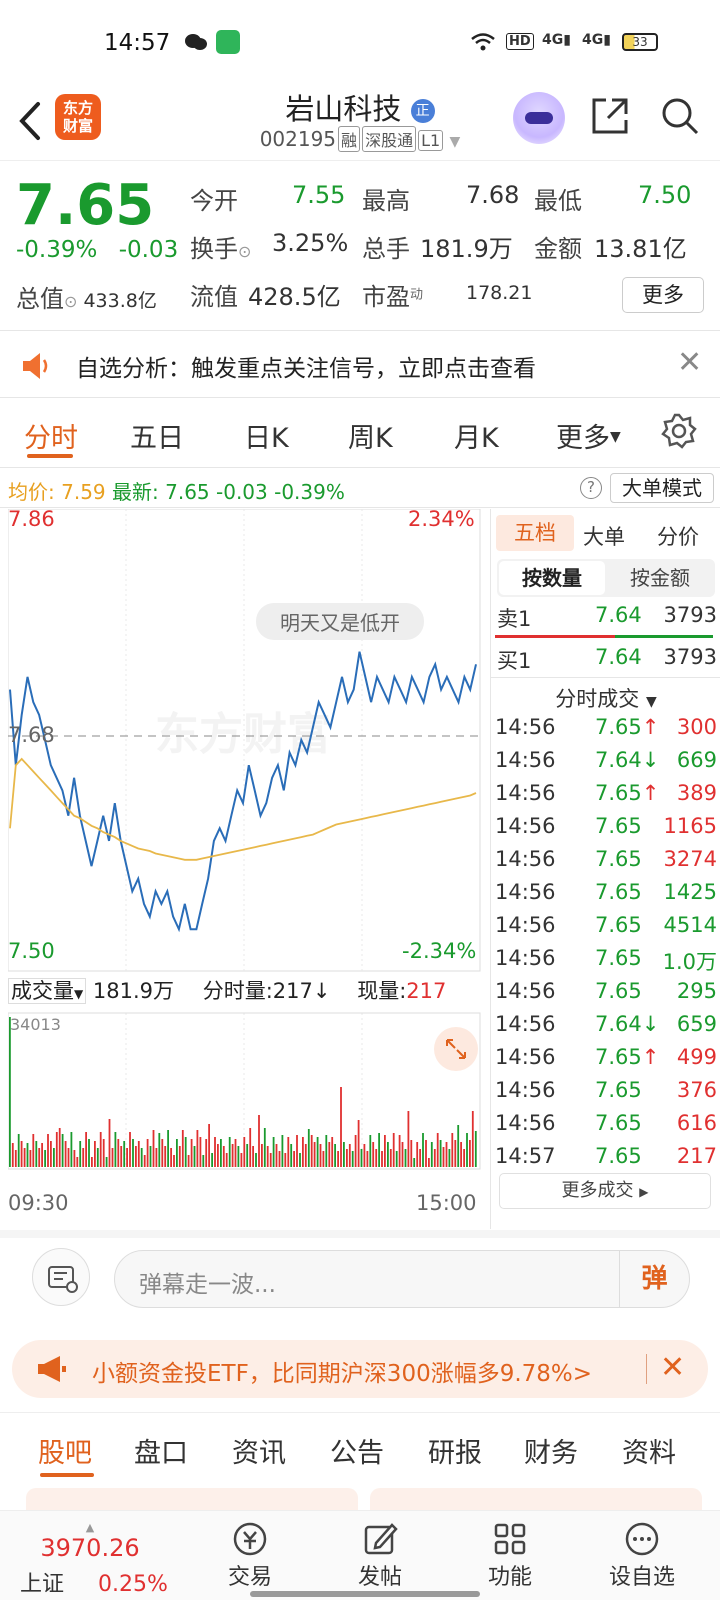 The width and height of the screenshot is (720, 1600). What do you see at coordinates (446, 1203) in the screenshot?
I see `time-end: 15:00` at bounding box center [446, 1203].